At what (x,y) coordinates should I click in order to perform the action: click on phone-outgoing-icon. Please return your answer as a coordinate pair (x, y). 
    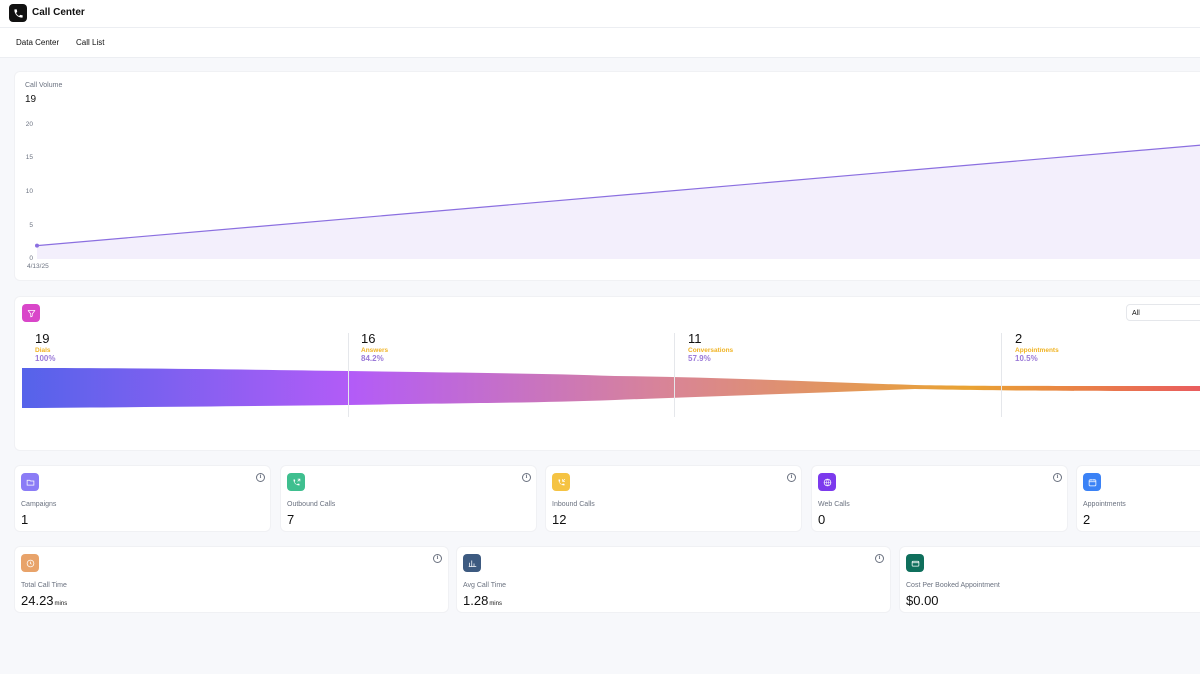
    Looking at the image, I should click on (296, 482).